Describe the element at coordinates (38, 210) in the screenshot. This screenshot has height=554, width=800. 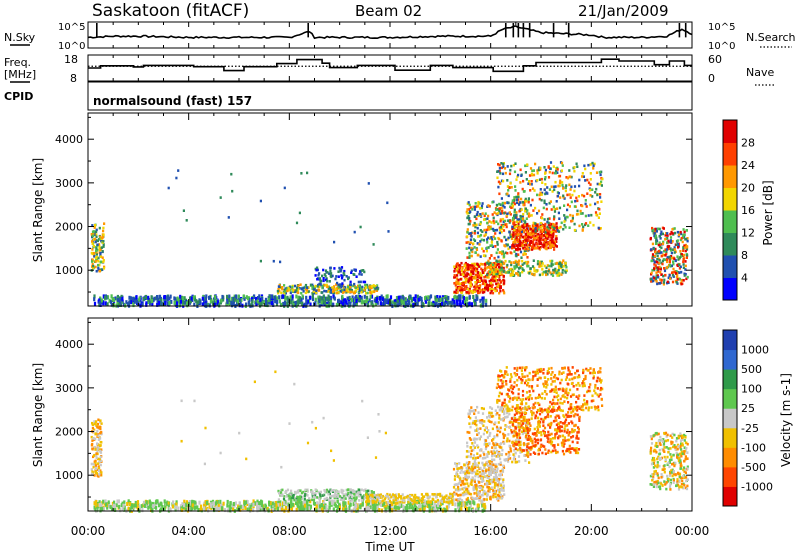
I see `power-ylabel: Slant Range [km]` at that location.